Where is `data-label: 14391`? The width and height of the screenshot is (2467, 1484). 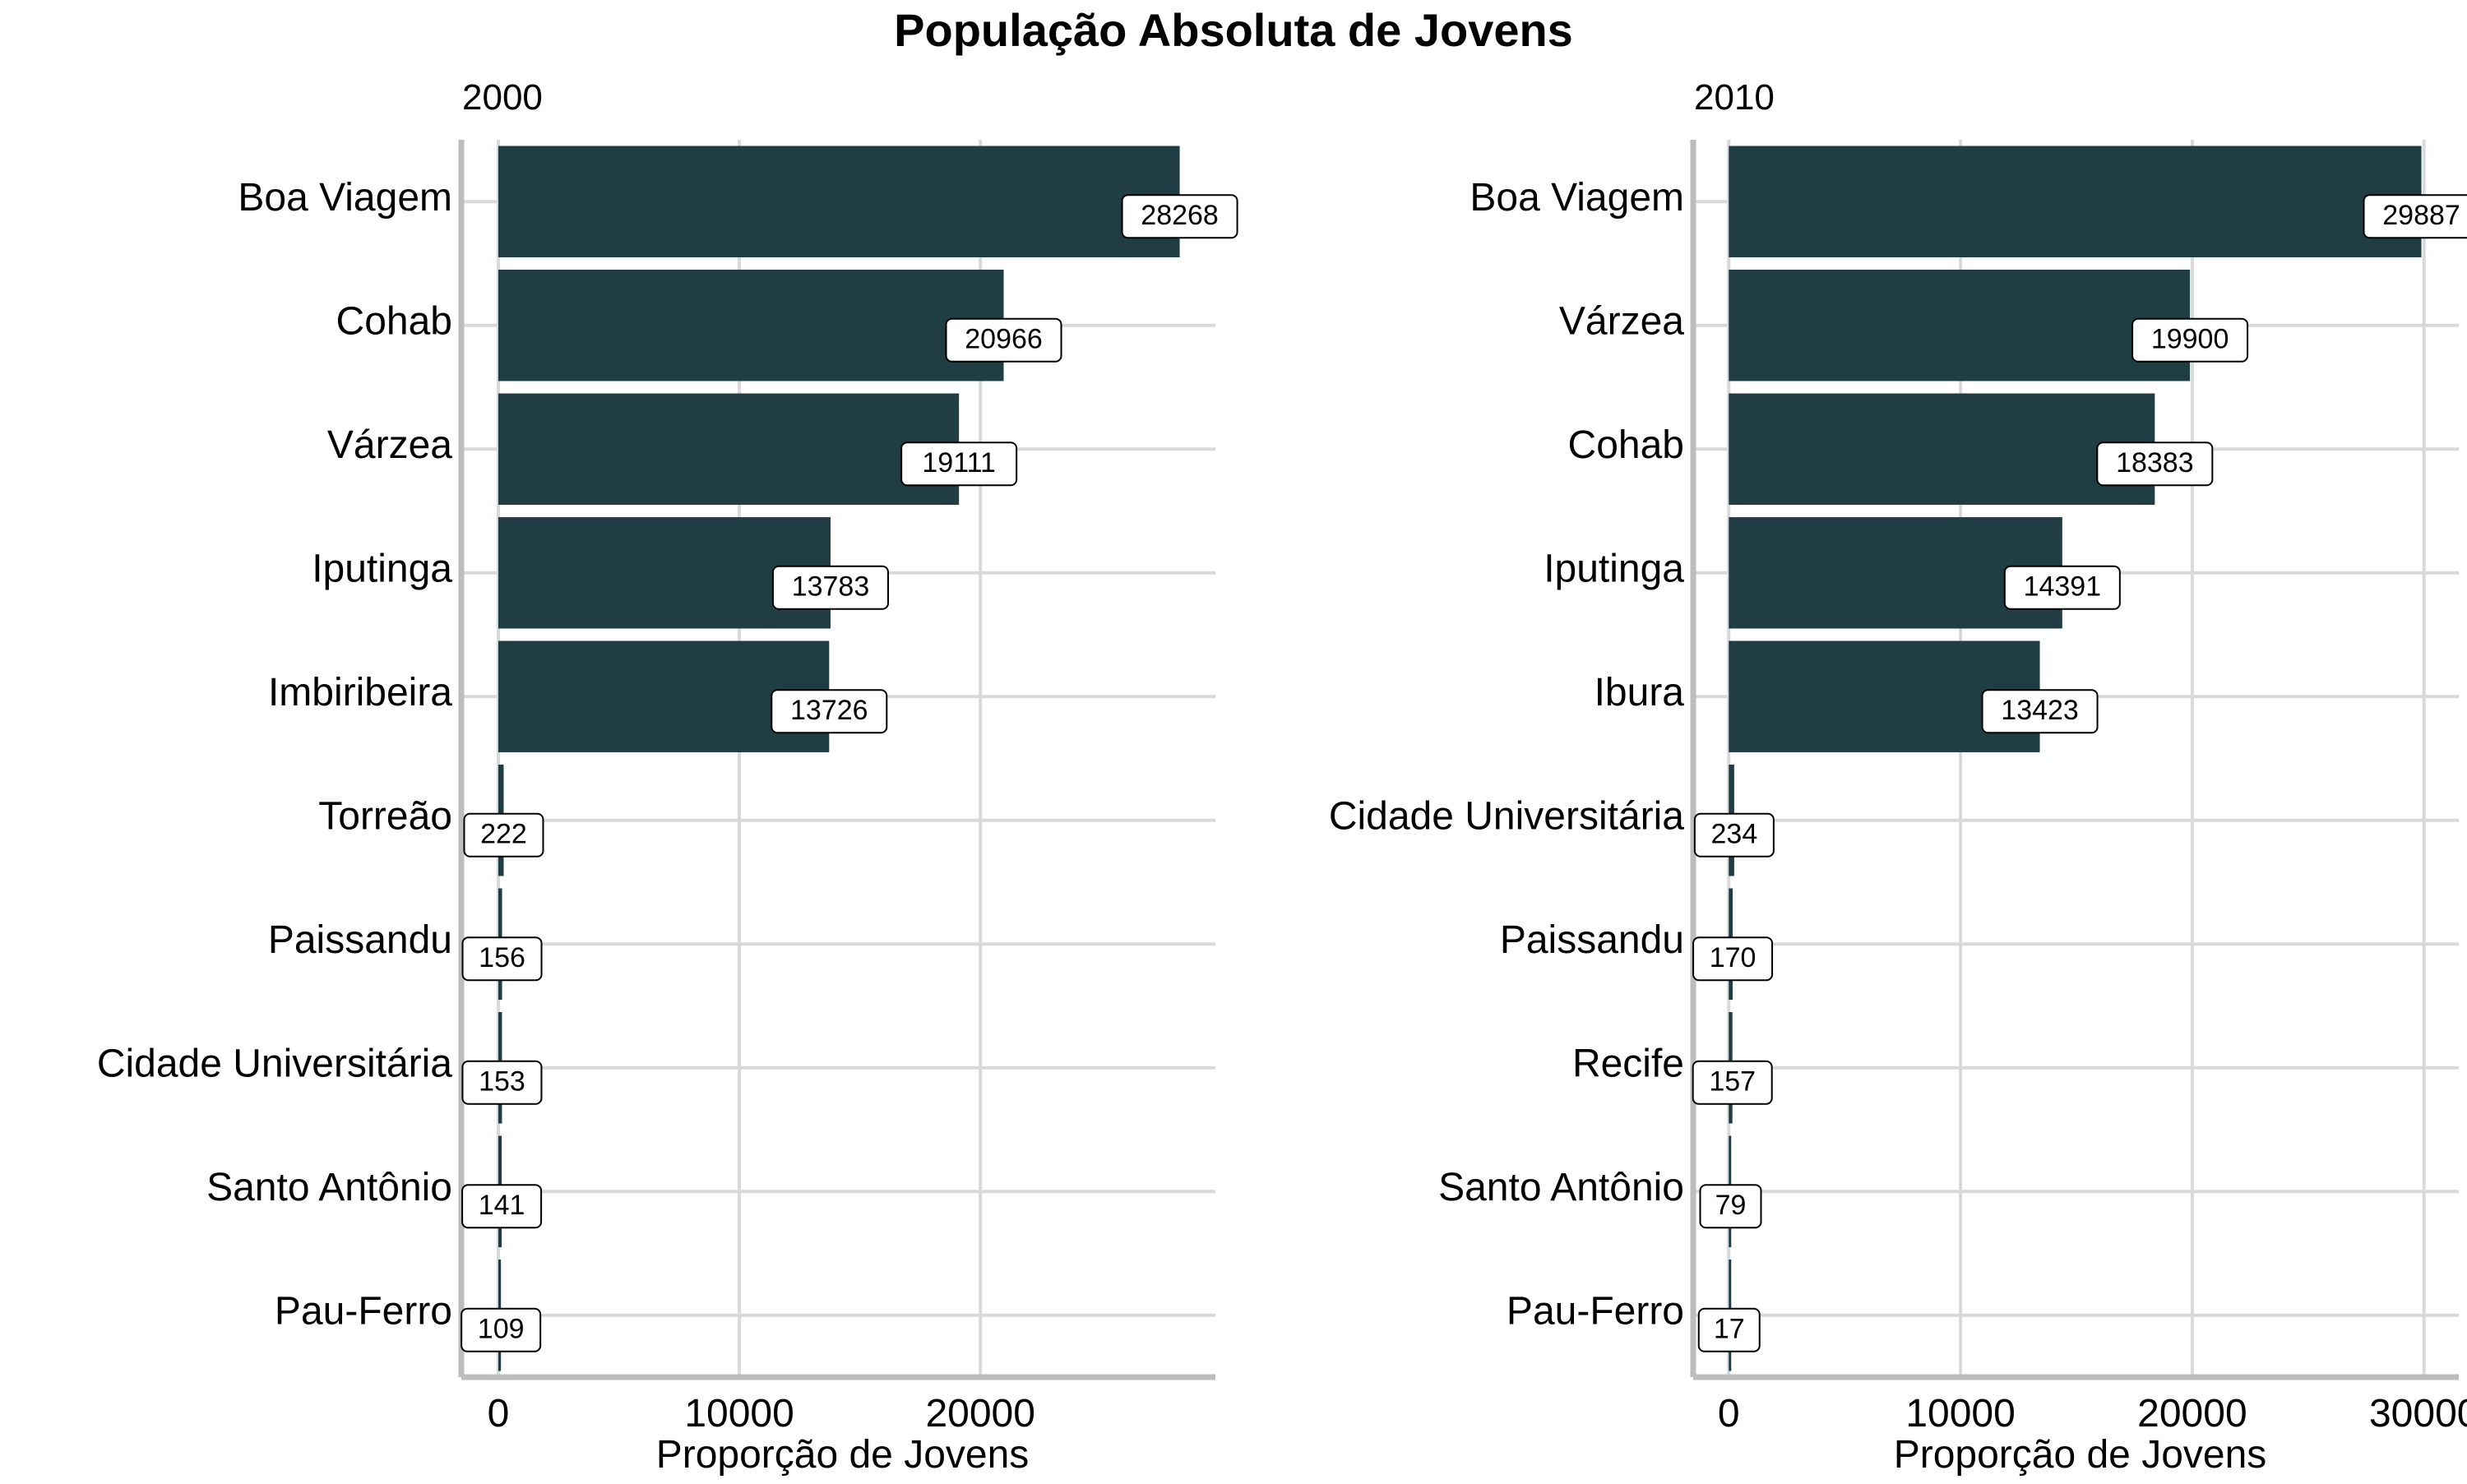
data-label: 14391 is located at coordinates (2063, 587).